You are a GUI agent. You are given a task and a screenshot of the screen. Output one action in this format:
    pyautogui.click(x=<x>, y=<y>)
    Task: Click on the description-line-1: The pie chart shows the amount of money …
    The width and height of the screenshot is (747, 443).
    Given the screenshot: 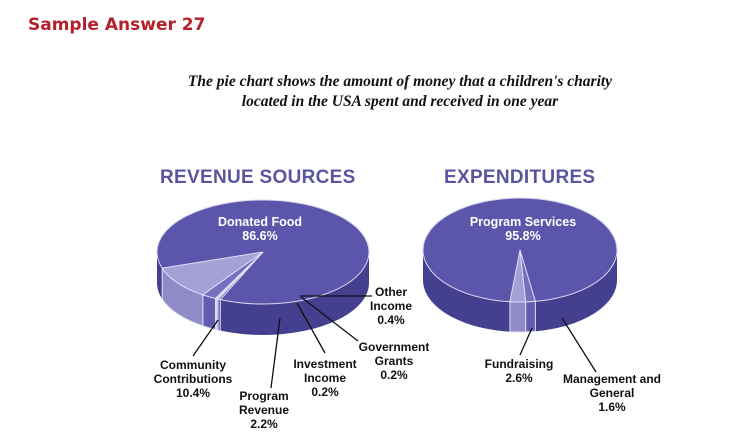 What is the action you would take?
    pyautogui.click(x=400, y=81)
    